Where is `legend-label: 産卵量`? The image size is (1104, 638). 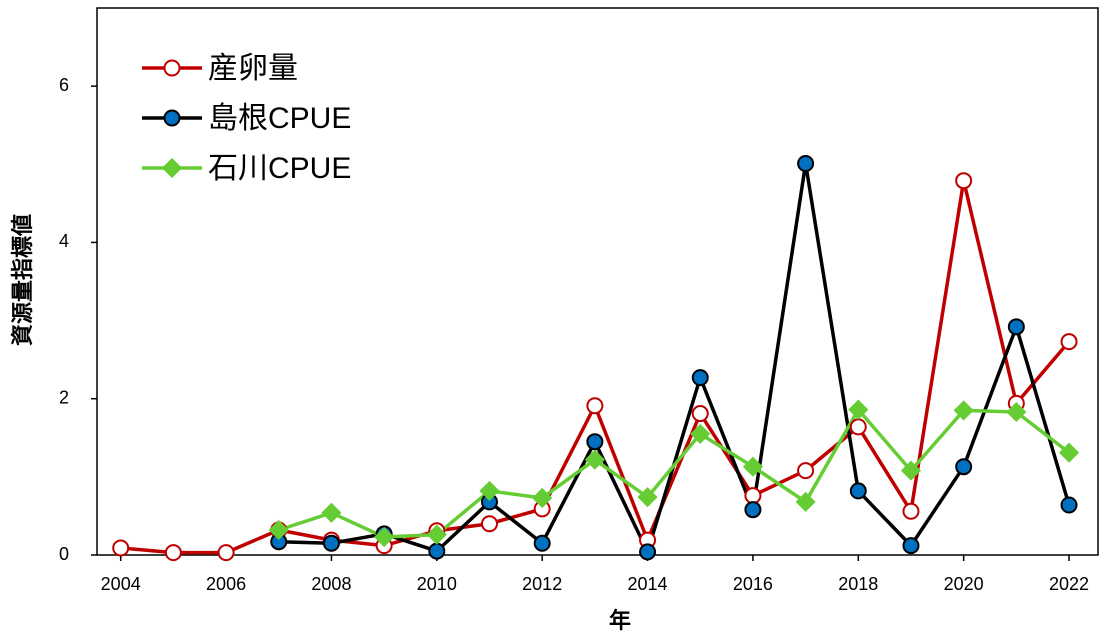 legend-label: 産卵量 is located at coordinates (253, 68).